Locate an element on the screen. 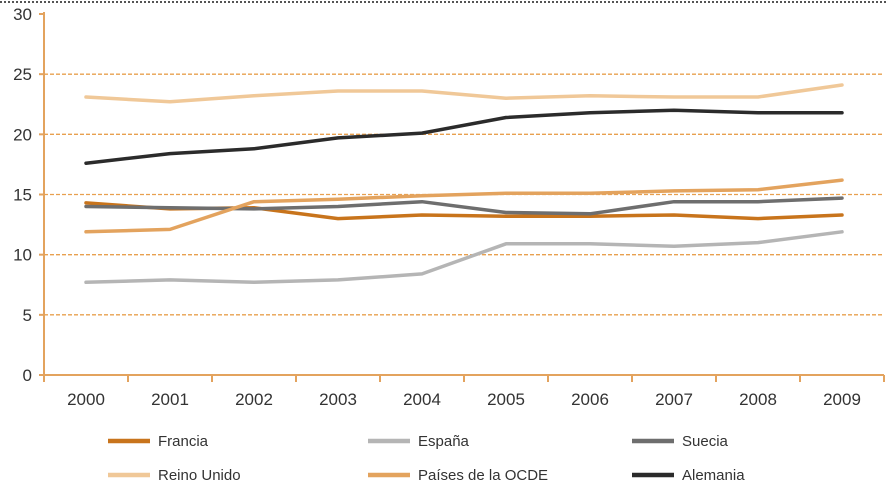 Image resolution: width=886 pixels, height=487 pixels. y-tick-label-25: 25 is located at coordinates (22, 74).